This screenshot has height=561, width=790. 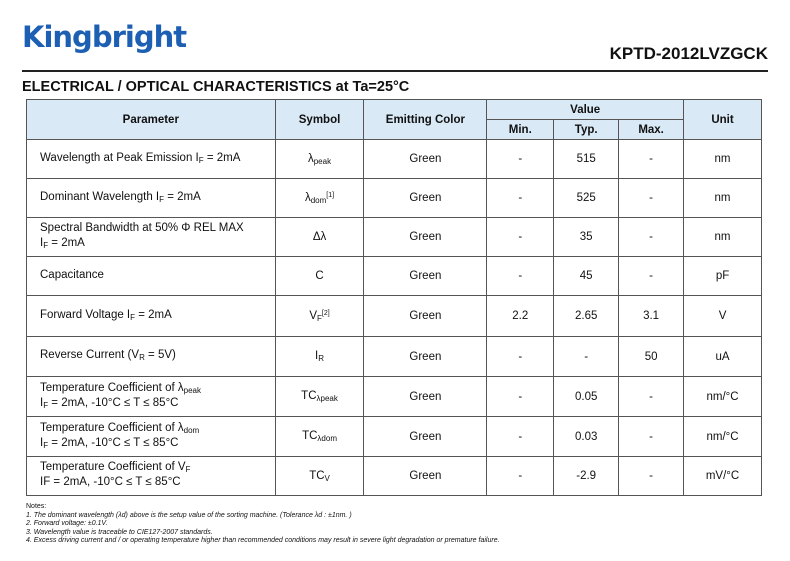 I want to click on typ-cell: 0.03, so click(x=586, y=436).